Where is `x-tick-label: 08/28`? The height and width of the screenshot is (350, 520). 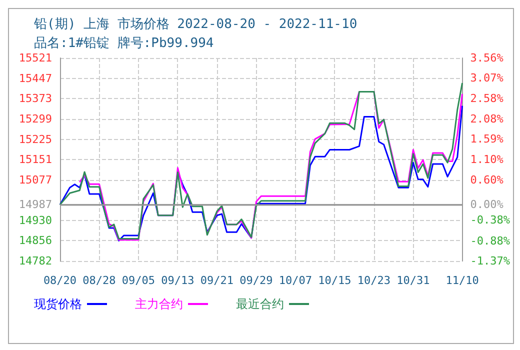 x-tick-label: 08/28 is located at coordinates (99, 280).